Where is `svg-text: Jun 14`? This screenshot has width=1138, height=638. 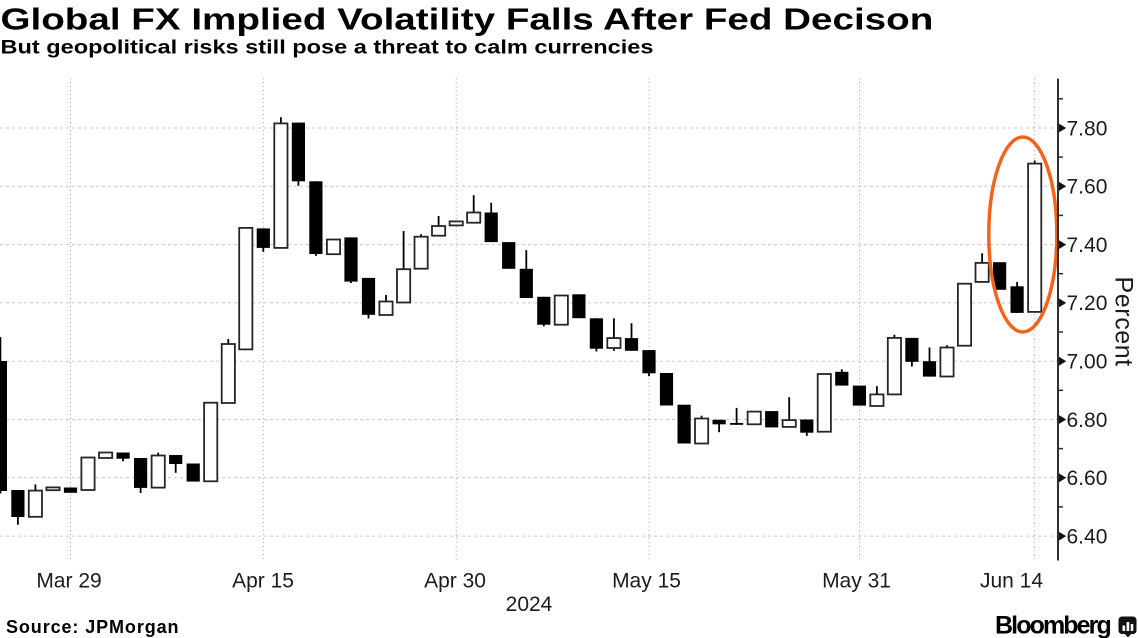
svg-text: Jun 14 is located at coordinates (1011, 581).